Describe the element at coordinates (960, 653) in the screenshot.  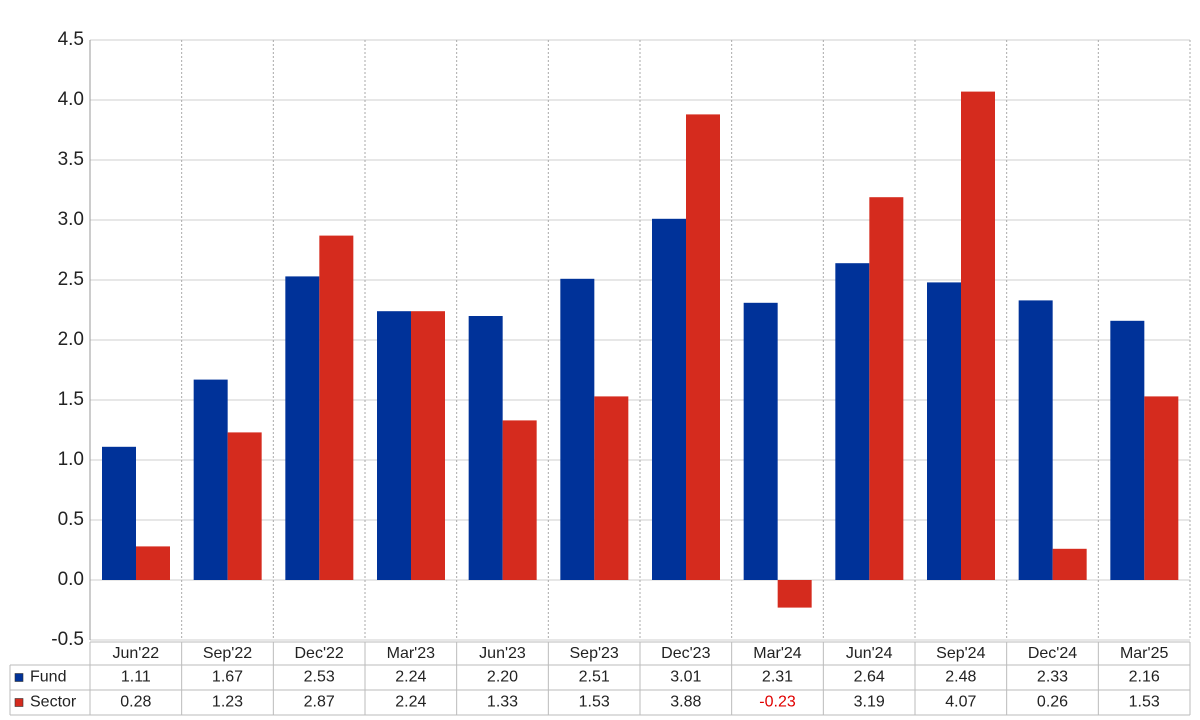
I see `x-tick-label: Sep'24` at that location.